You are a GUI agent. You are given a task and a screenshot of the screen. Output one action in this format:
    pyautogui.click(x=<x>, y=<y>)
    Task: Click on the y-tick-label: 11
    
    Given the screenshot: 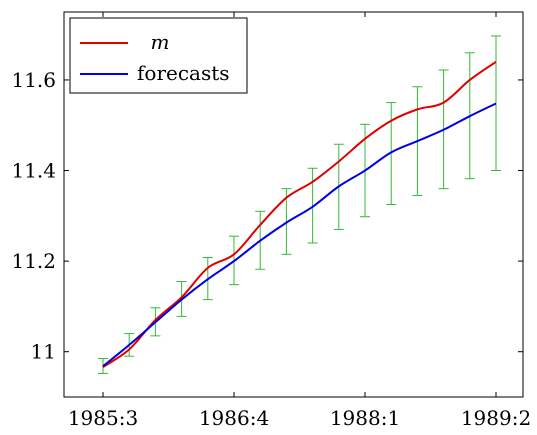 What is the action you would take?
    pyautogui.click(x=43, y=352)
    